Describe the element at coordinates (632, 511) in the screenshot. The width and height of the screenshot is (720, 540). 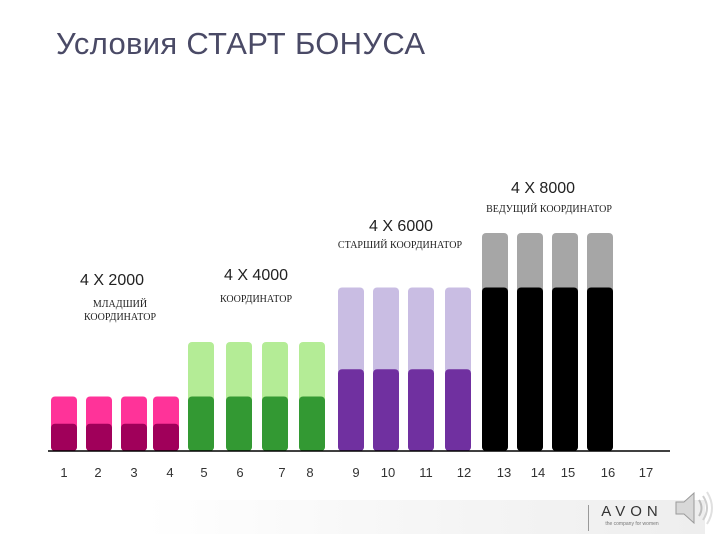
I see `logo-word: AVON` at that location.